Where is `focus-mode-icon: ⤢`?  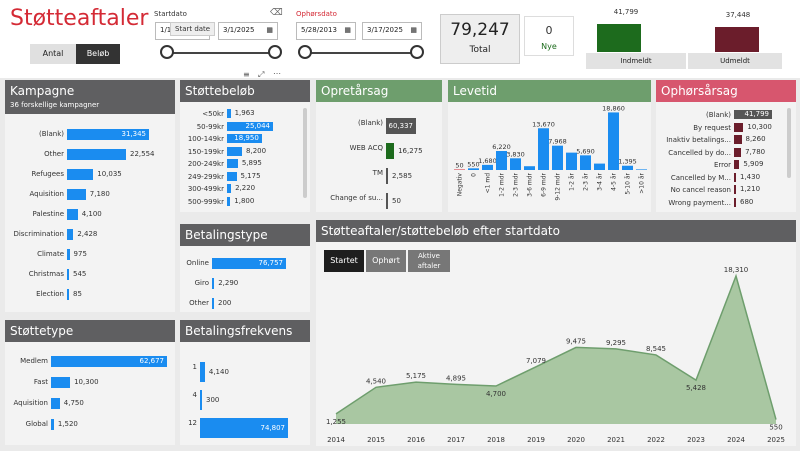
focus-mode-icon: ⤢ is located at coordinates (261, 74).